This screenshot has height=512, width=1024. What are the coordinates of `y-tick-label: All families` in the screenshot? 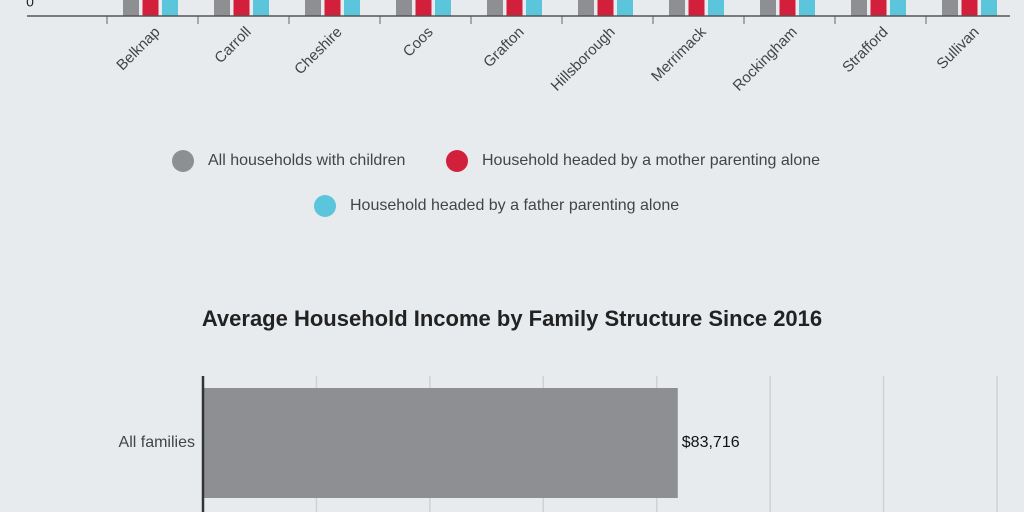 It's located at (157, 442).